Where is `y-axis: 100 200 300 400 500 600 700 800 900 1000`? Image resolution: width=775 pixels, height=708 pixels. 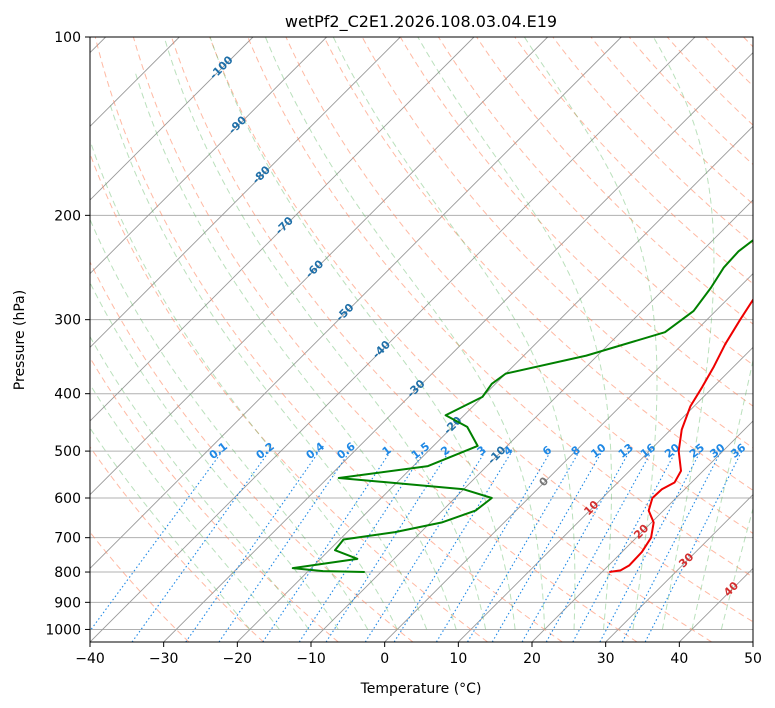 y-axis: 100 200 300 400 500 600 700 800 900 1000 is located at coordinates (67, 334).